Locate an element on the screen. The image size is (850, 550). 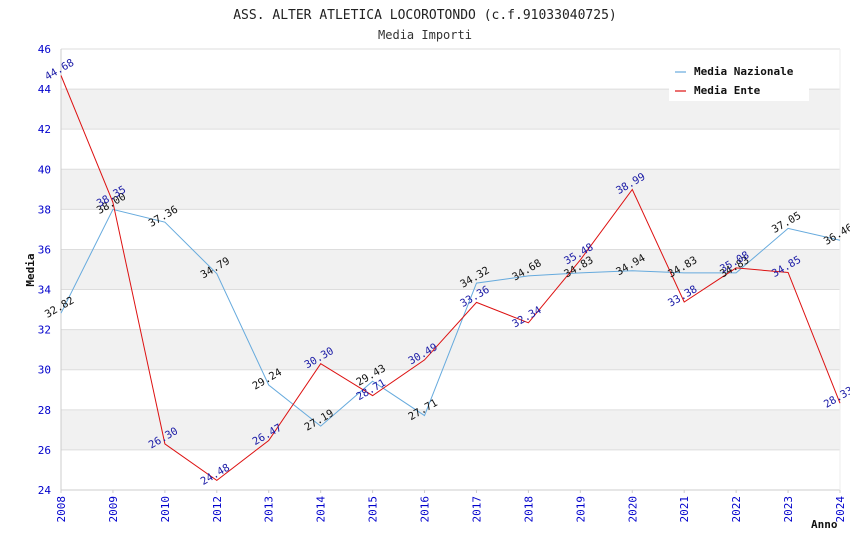
legend-box is located at coordinates (739, 80).